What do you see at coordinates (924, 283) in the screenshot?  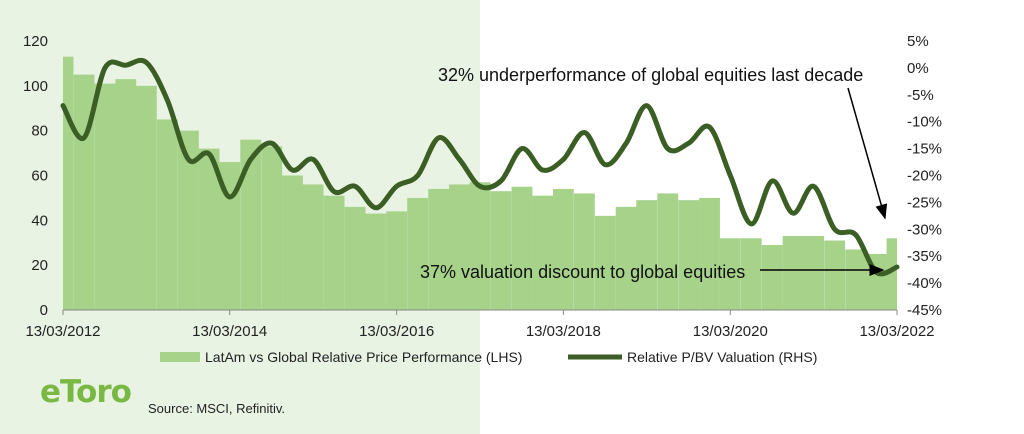 I see `right-tick-label: -40%` at bounding box center [924, 283].